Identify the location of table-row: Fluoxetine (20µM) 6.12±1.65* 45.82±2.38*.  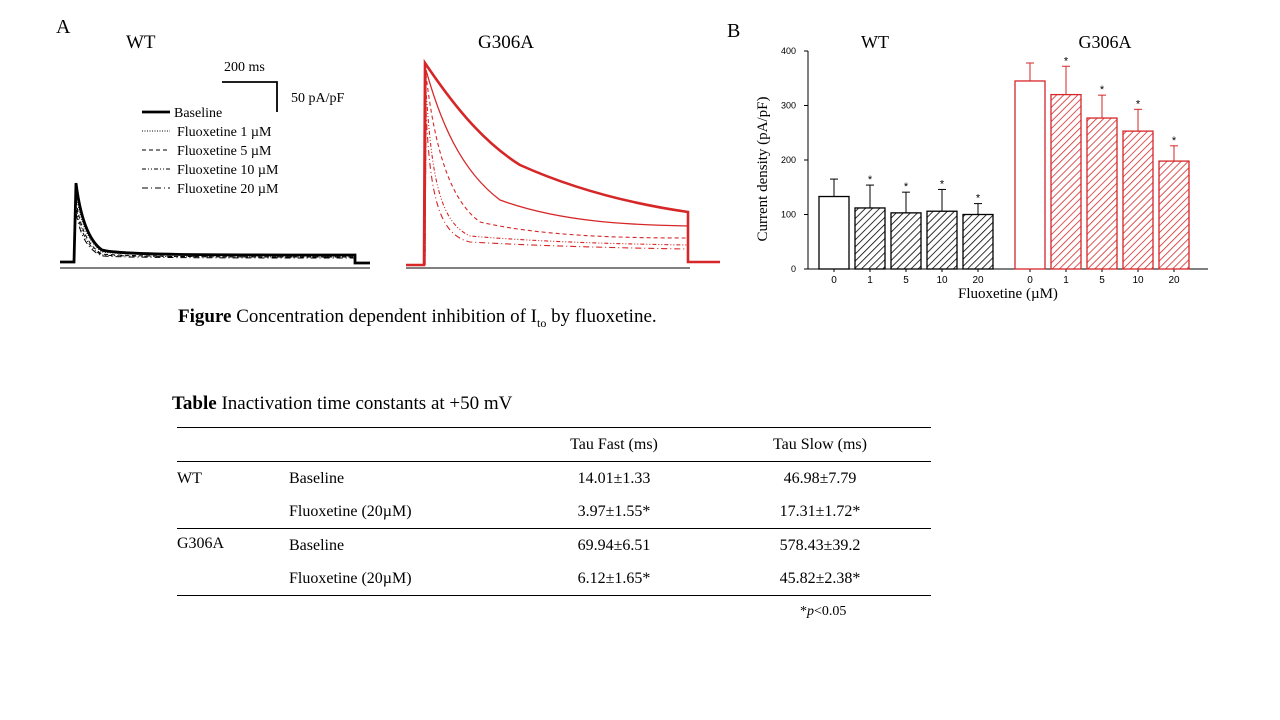
(554, 579).